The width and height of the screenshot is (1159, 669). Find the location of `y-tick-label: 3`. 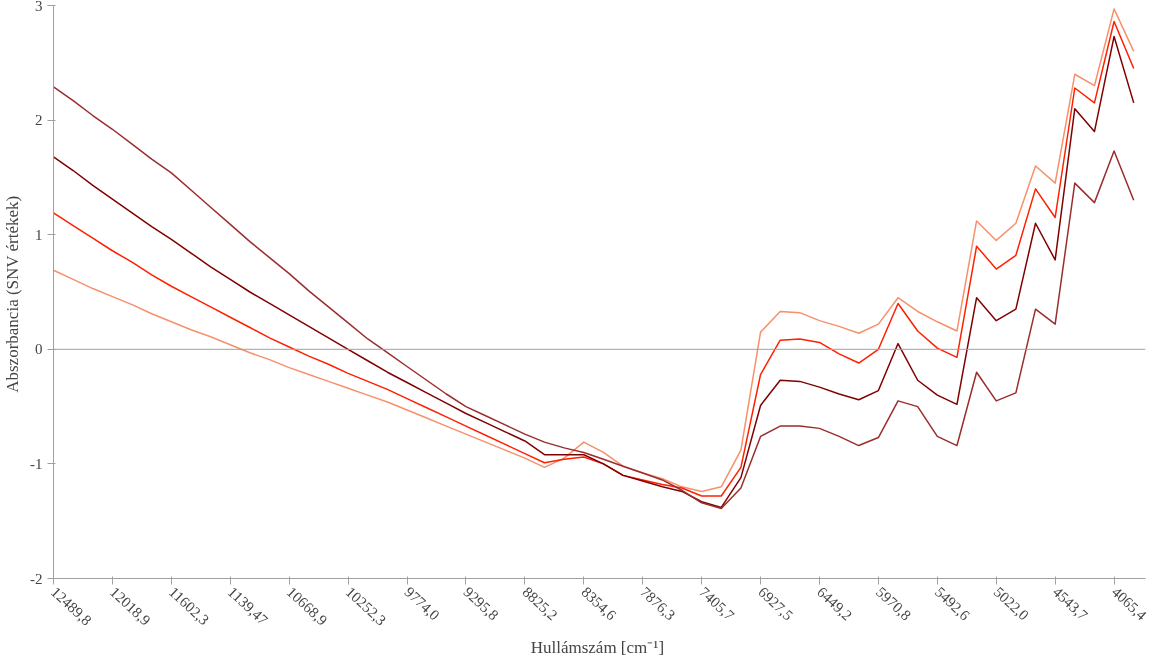

y-tick-label: 3 is located at coordinates (39, 7).